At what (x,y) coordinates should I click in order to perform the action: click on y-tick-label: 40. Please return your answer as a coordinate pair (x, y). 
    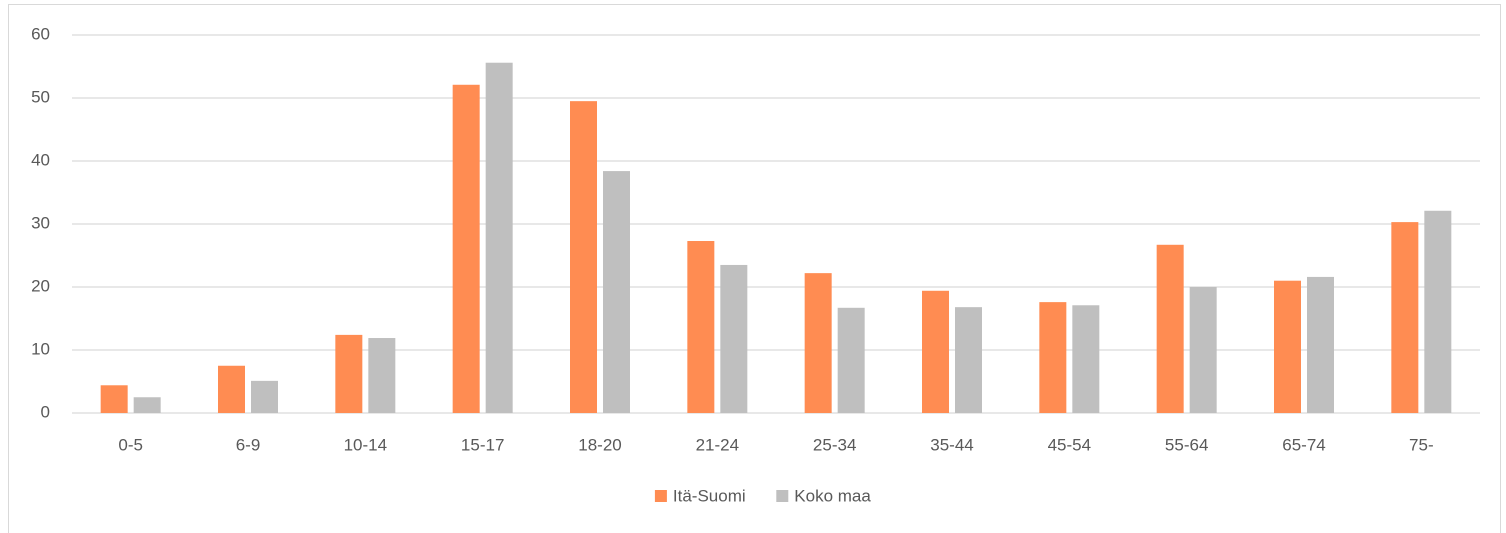
    Looking at the image, I should click on (40, 159).